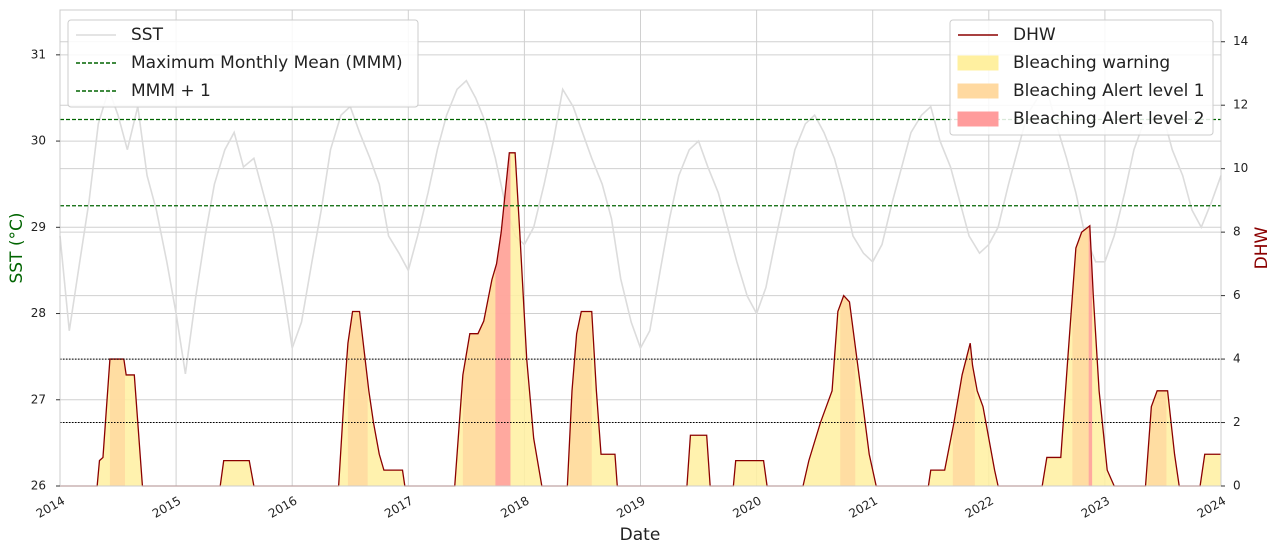  I want to click on x-tick-label: 2017, so click(398, 507).